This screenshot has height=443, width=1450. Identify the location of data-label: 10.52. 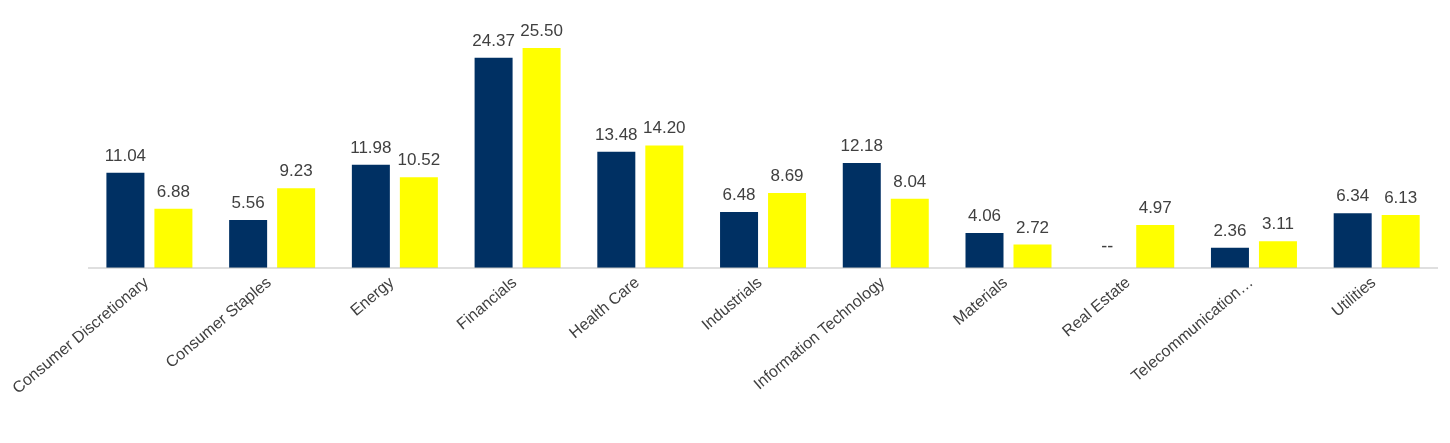
(419, 160).